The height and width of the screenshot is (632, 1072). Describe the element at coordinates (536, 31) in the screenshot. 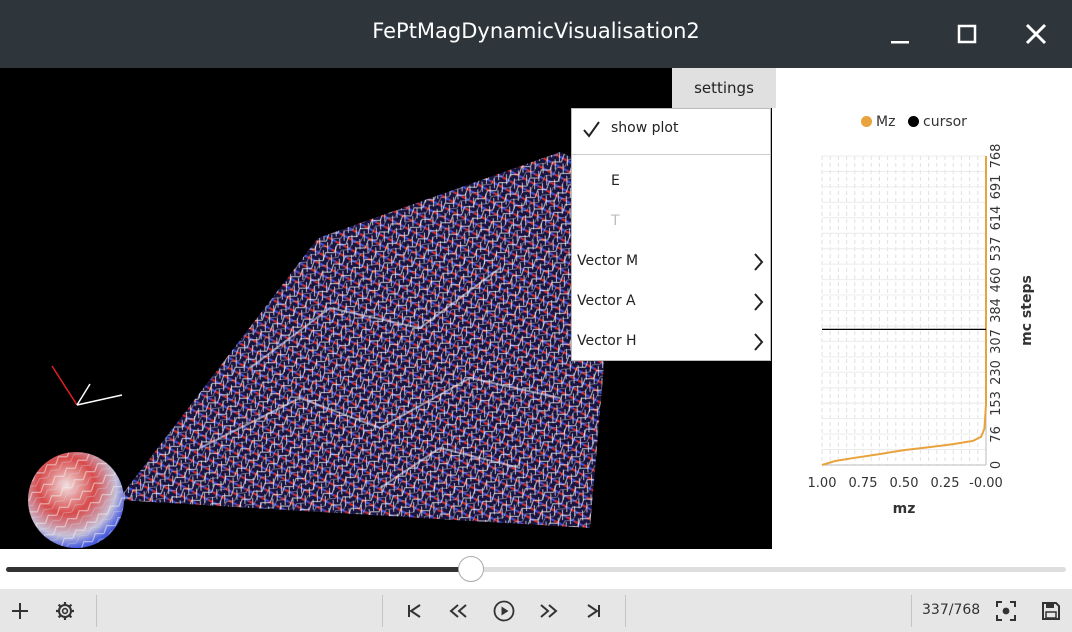

I see `window-title: FePtMagDynamicVisualisation2` at that location.